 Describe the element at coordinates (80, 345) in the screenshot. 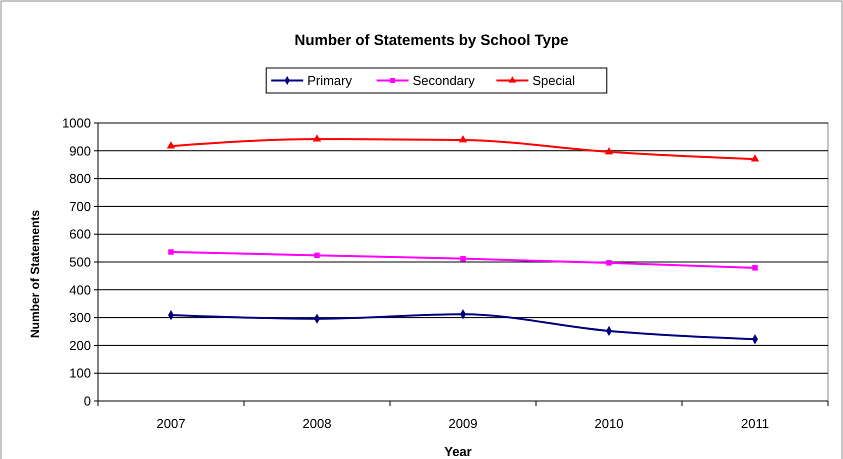

I see `y-tick-label: 200` at that location.